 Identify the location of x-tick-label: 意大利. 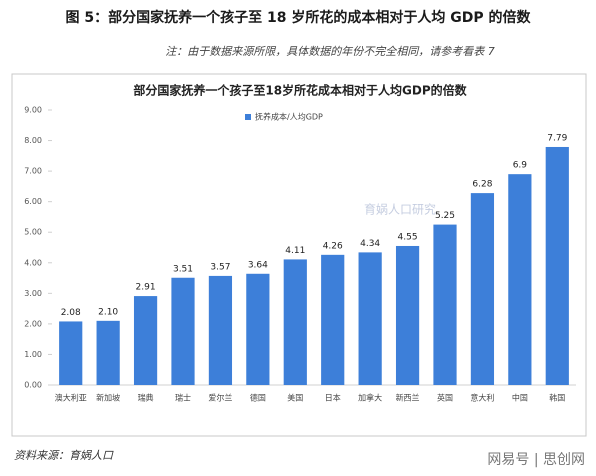
(482, 398).